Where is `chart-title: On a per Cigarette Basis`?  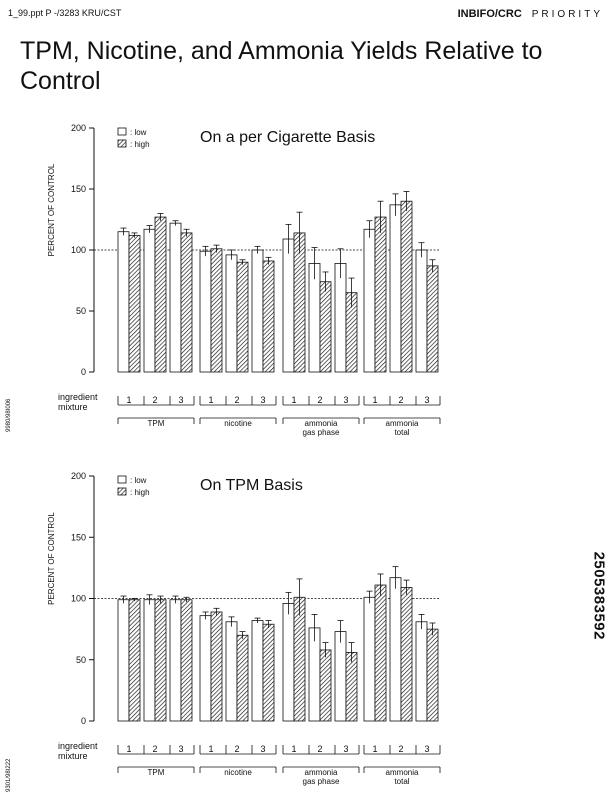 chart-title: On a per Cigarette Basis is located at coordinates (287, 137).